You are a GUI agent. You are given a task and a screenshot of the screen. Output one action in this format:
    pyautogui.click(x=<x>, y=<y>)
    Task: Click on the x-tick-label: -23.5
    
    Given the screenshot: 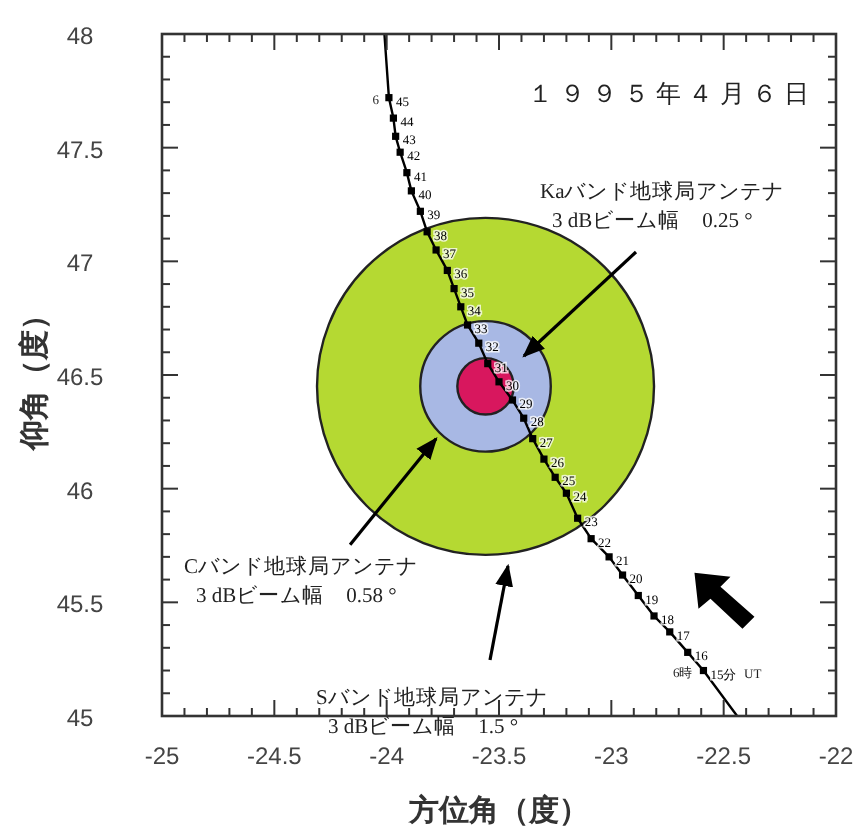 What is the action you would take?
    pyautogui.click(x=499, y=756)
    